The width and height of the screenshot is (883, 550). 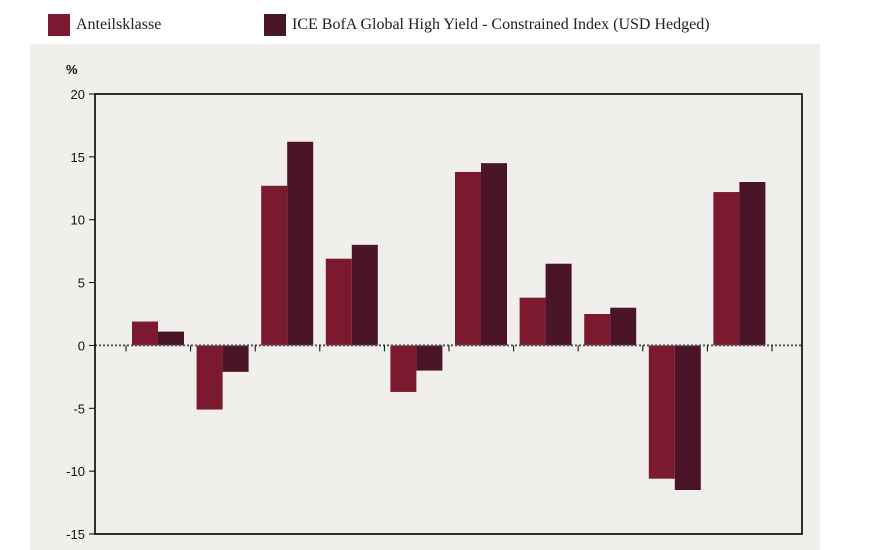 I want to click on y-tick-label: 20, so click(x=78, y=94).